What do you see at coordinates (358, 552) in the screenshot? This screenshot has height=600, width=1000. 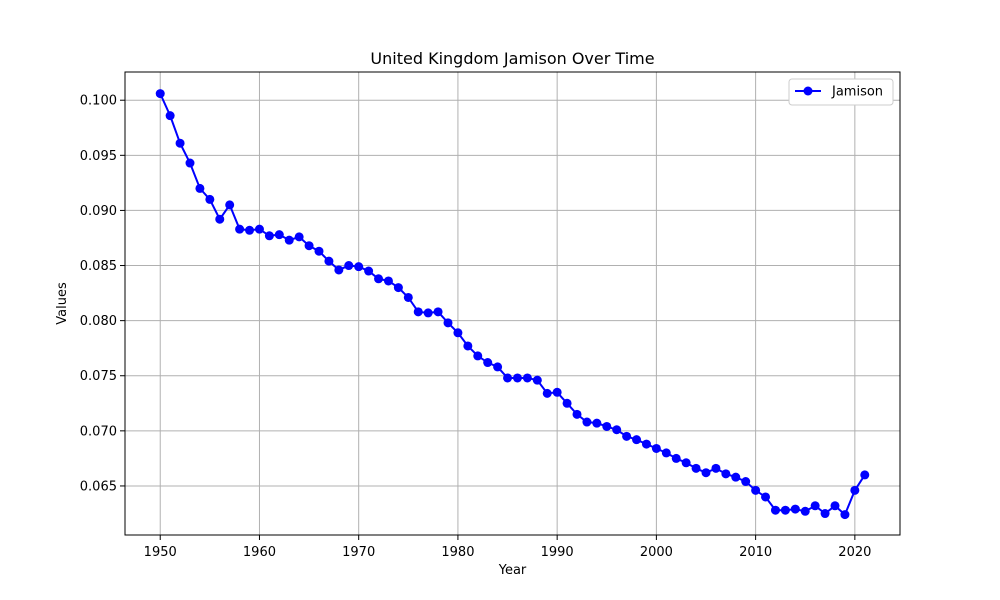 I see `x-tick-label: 1970` at bounding box center [358, 552].